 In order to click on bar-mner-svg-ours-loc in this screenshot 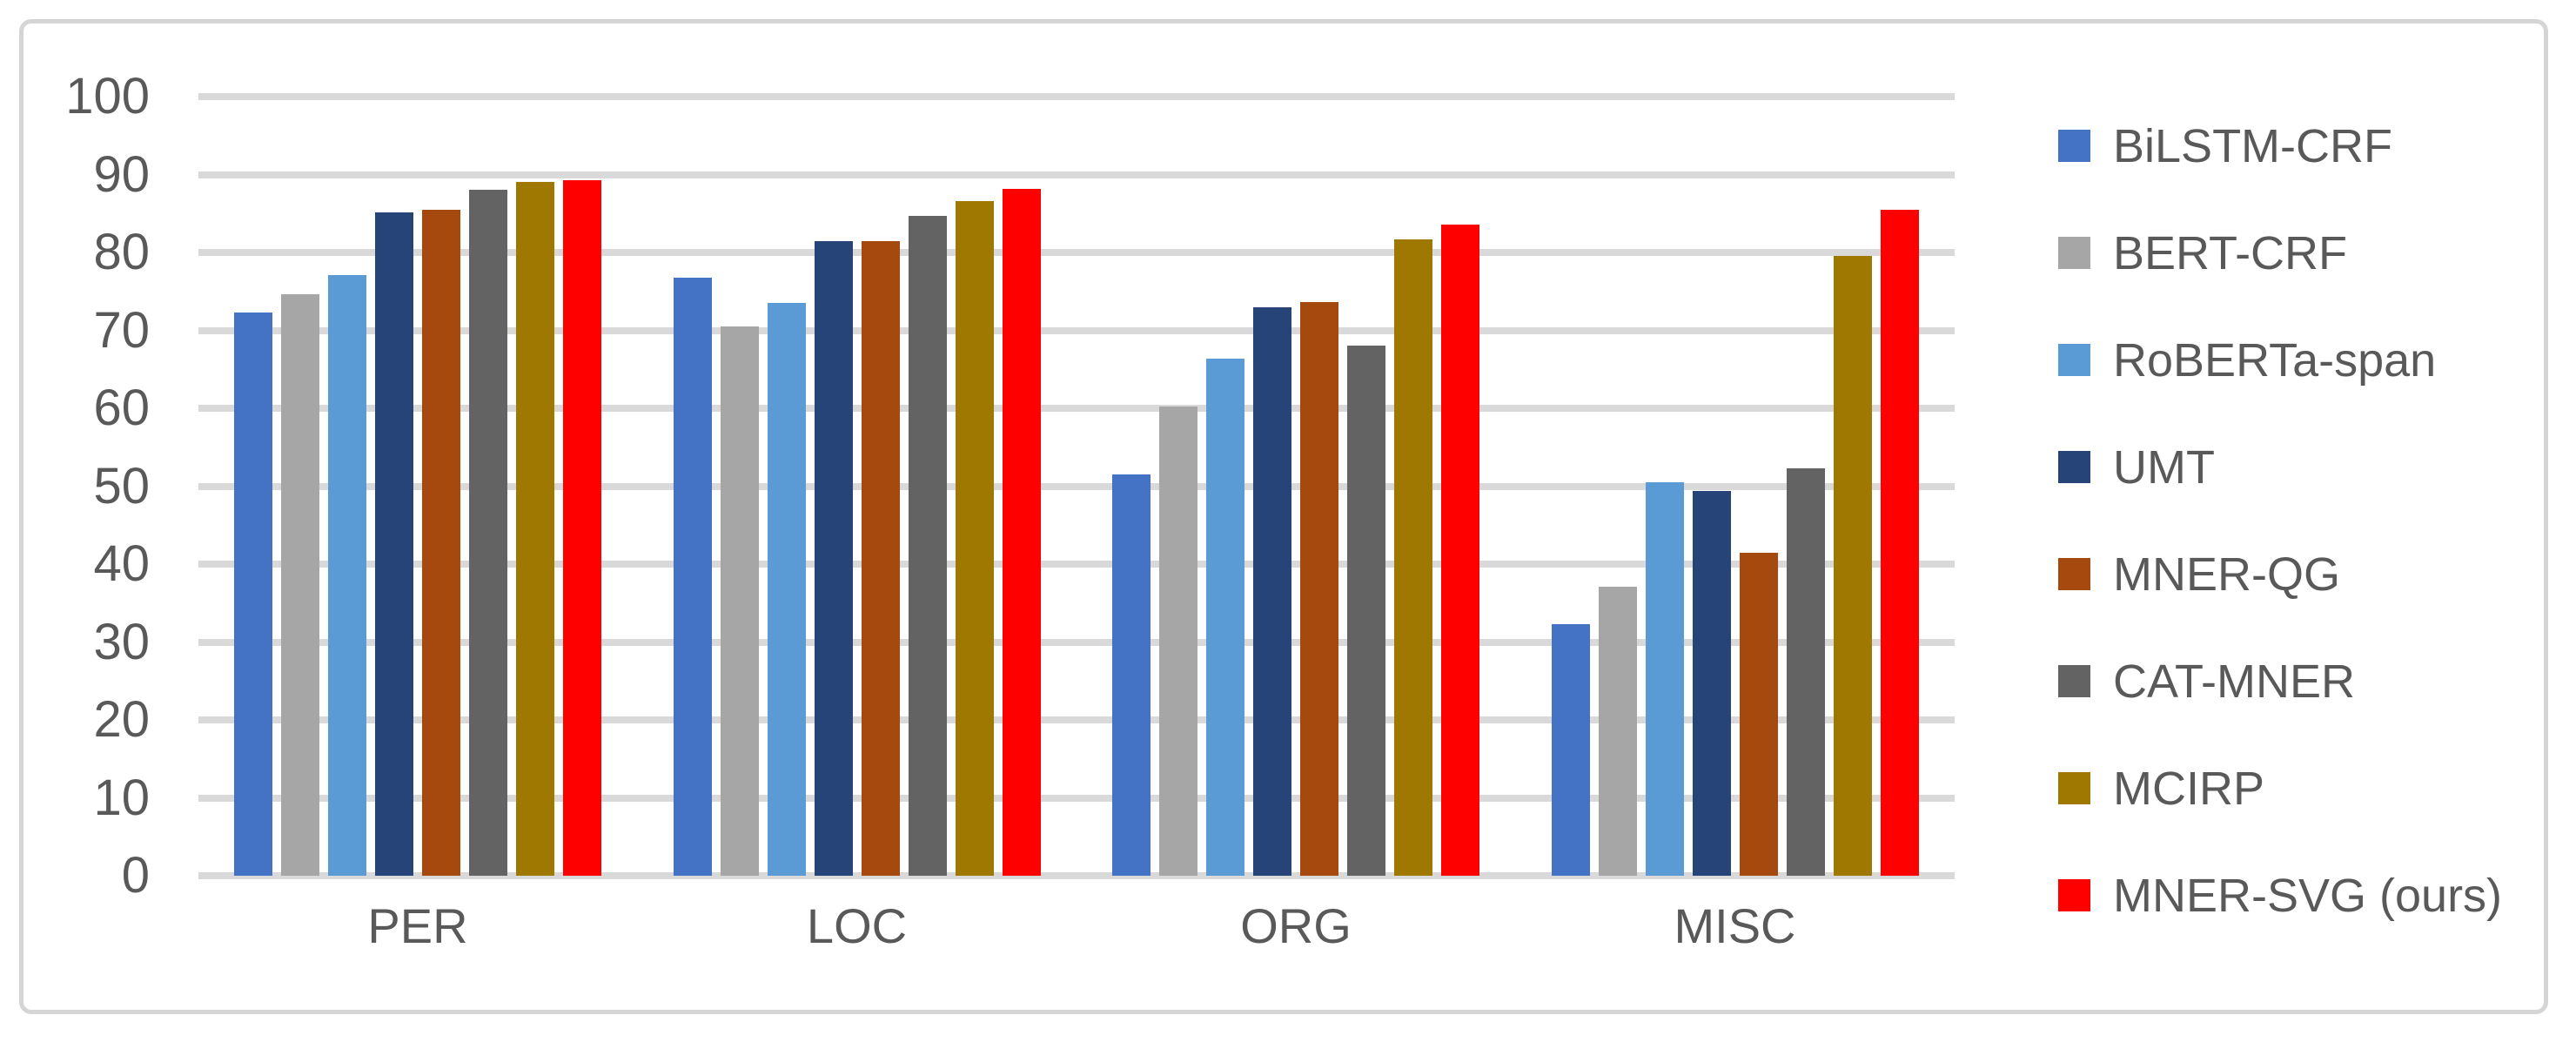, I will do `click(1021, 532)`.